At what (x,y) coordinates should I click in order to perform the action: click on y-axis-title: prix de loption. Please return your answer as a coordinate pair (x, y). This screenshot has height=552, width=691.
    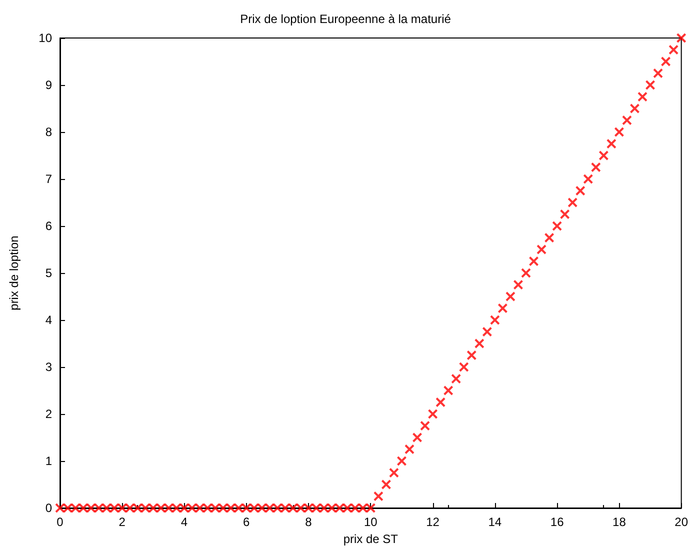
    Looking at the image, I should click on (14, 273).